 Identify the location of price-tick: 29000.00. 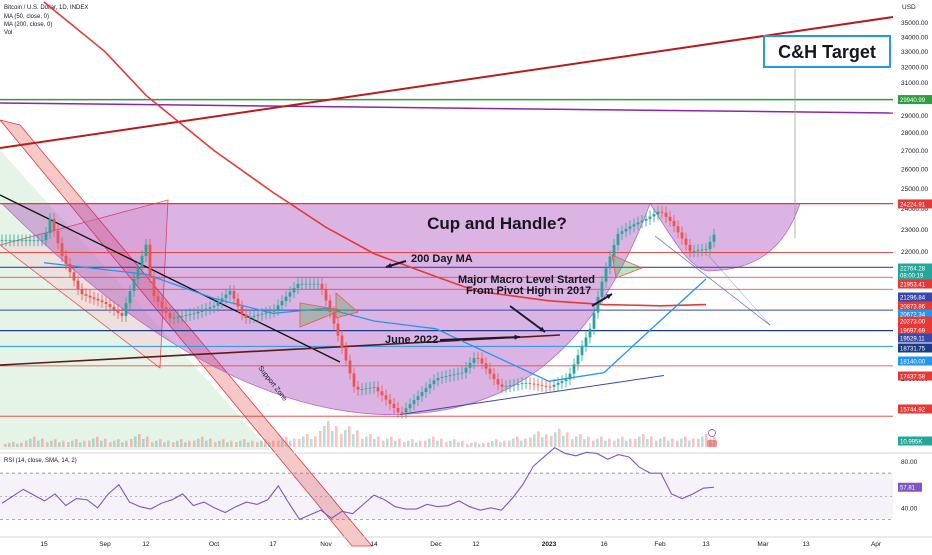
(914, 116).